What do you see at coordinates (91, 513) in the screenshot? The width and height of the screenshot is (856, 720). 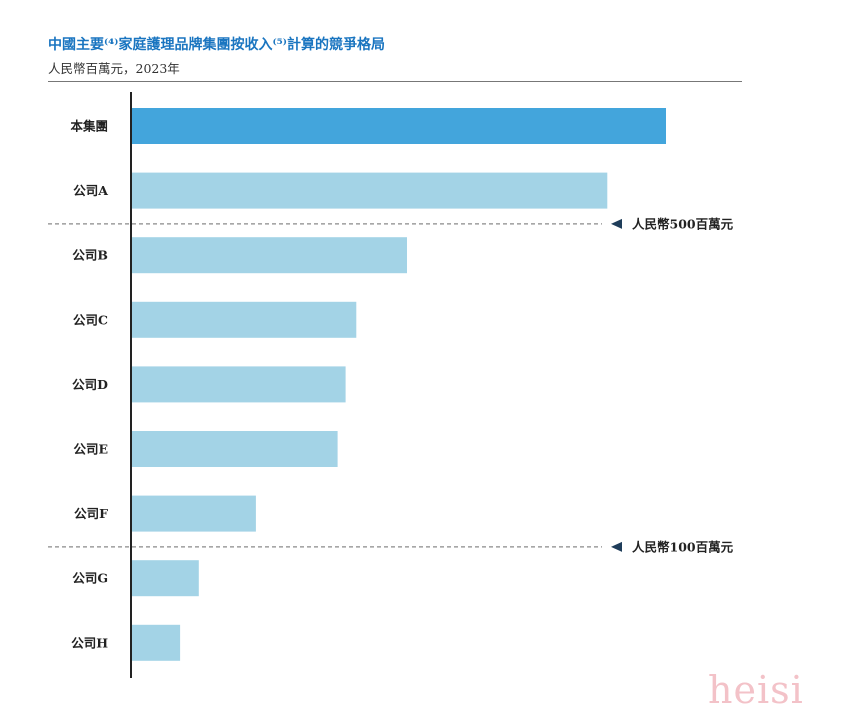 I see `category-label: 公司F` at bounding box center [91, 513].